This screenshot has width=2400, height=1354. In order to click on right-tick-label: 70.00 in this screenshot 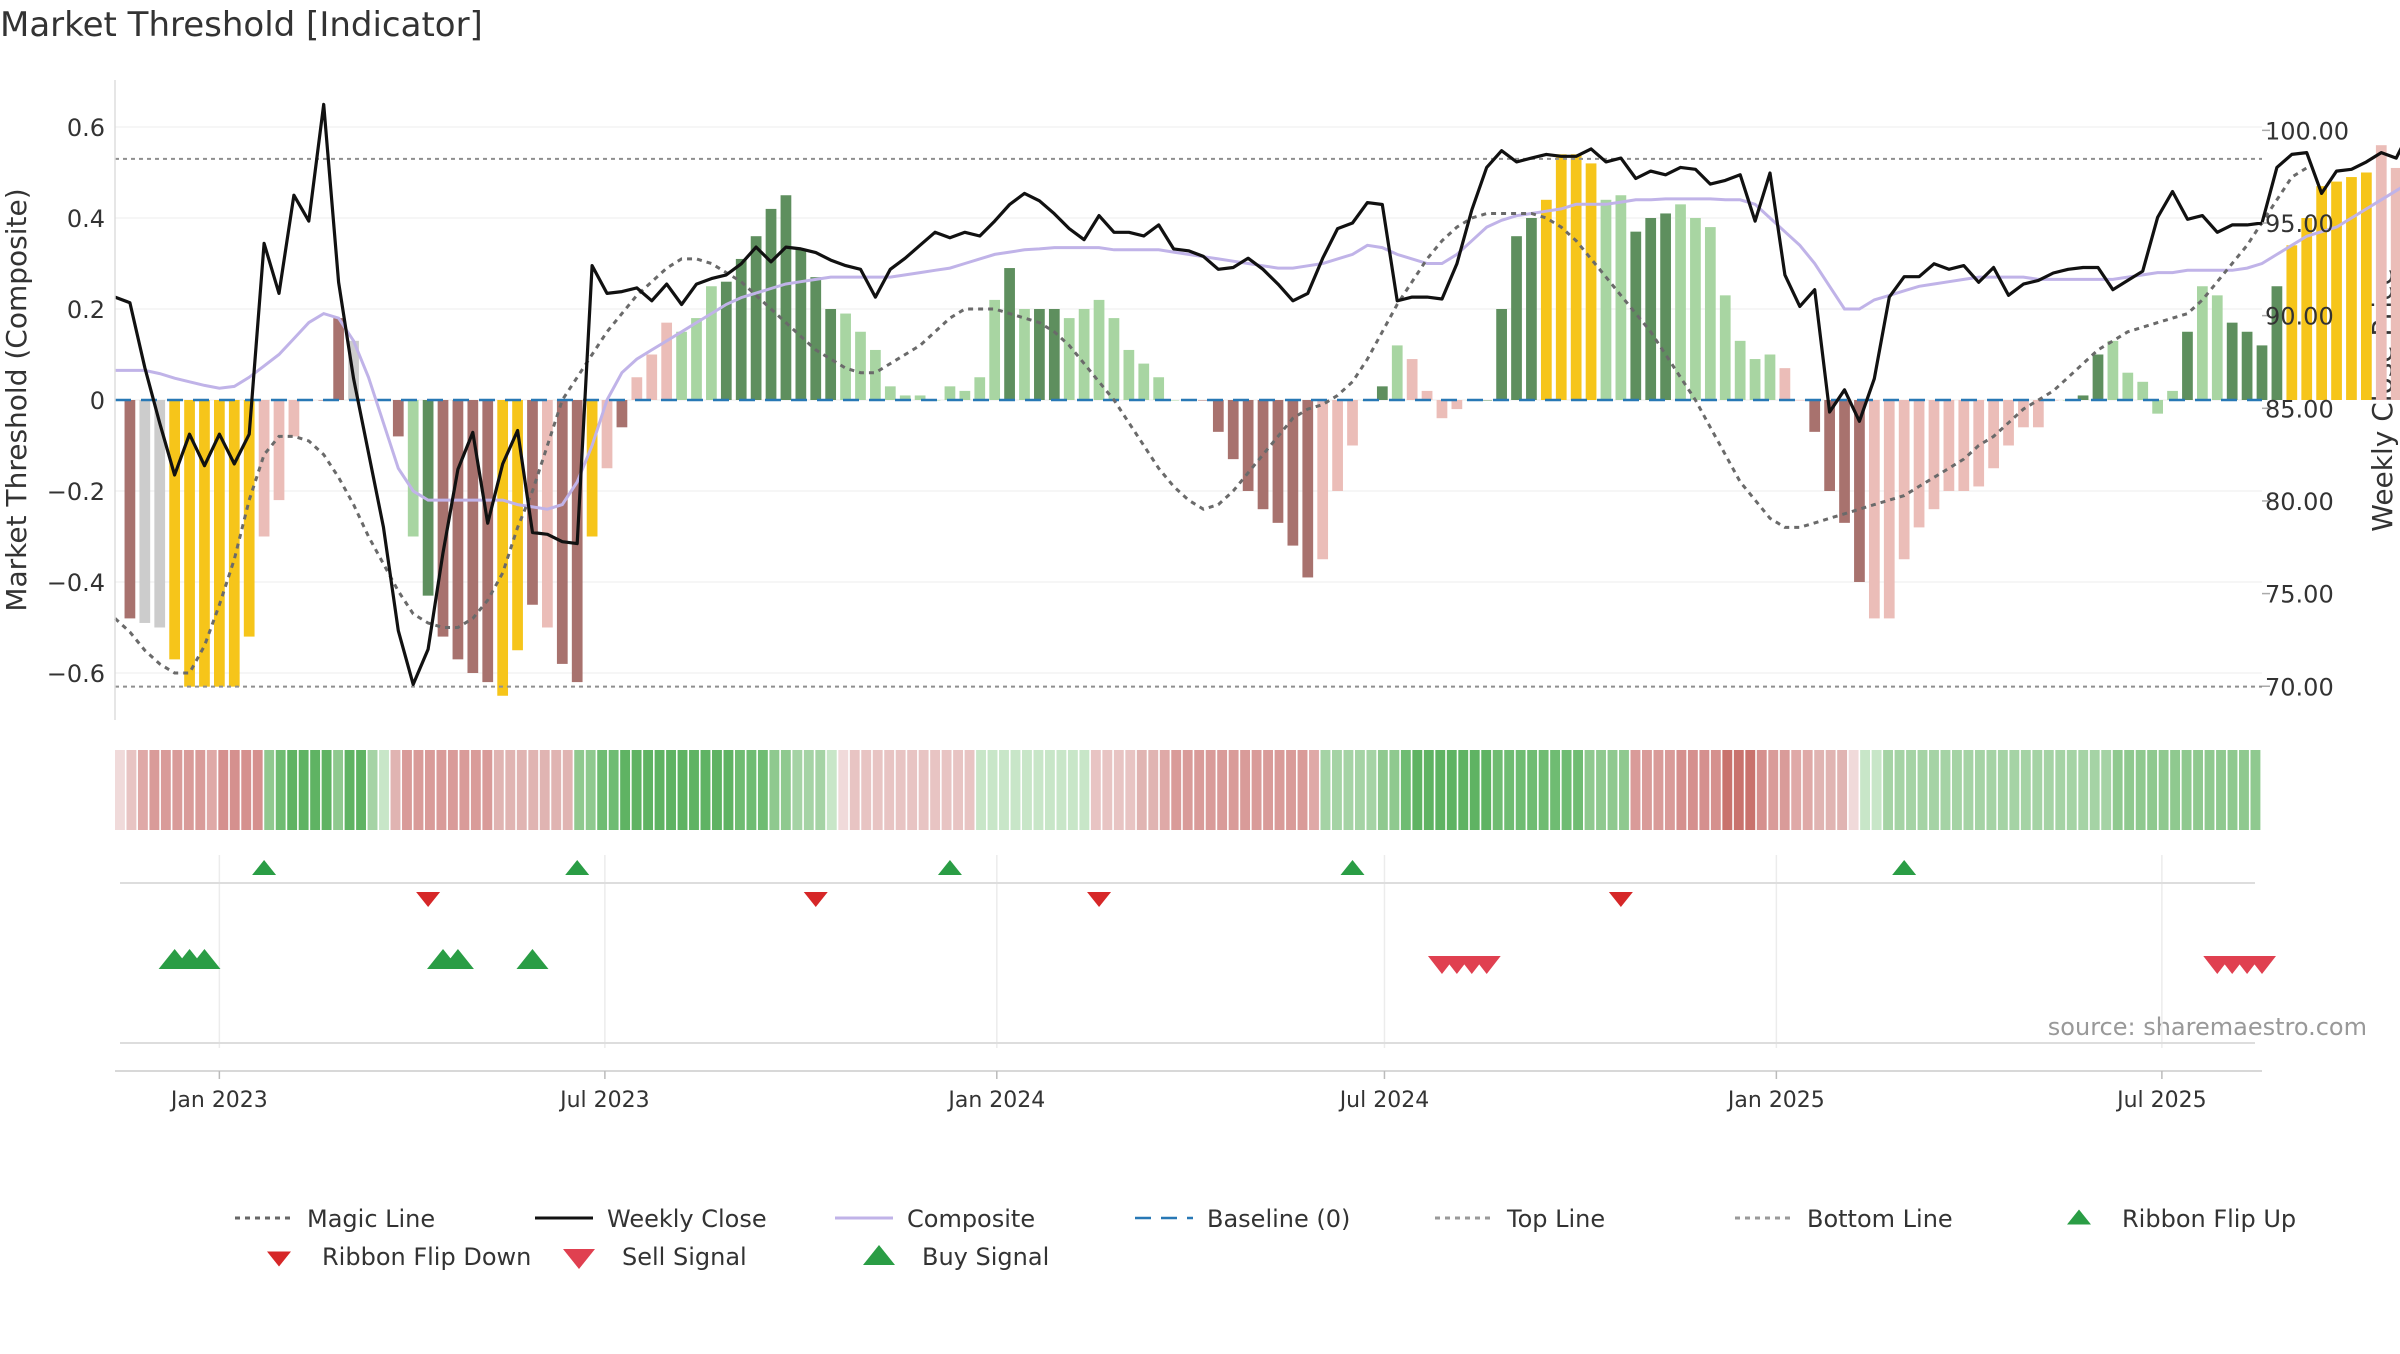, I will do `click(2299, 687)`.